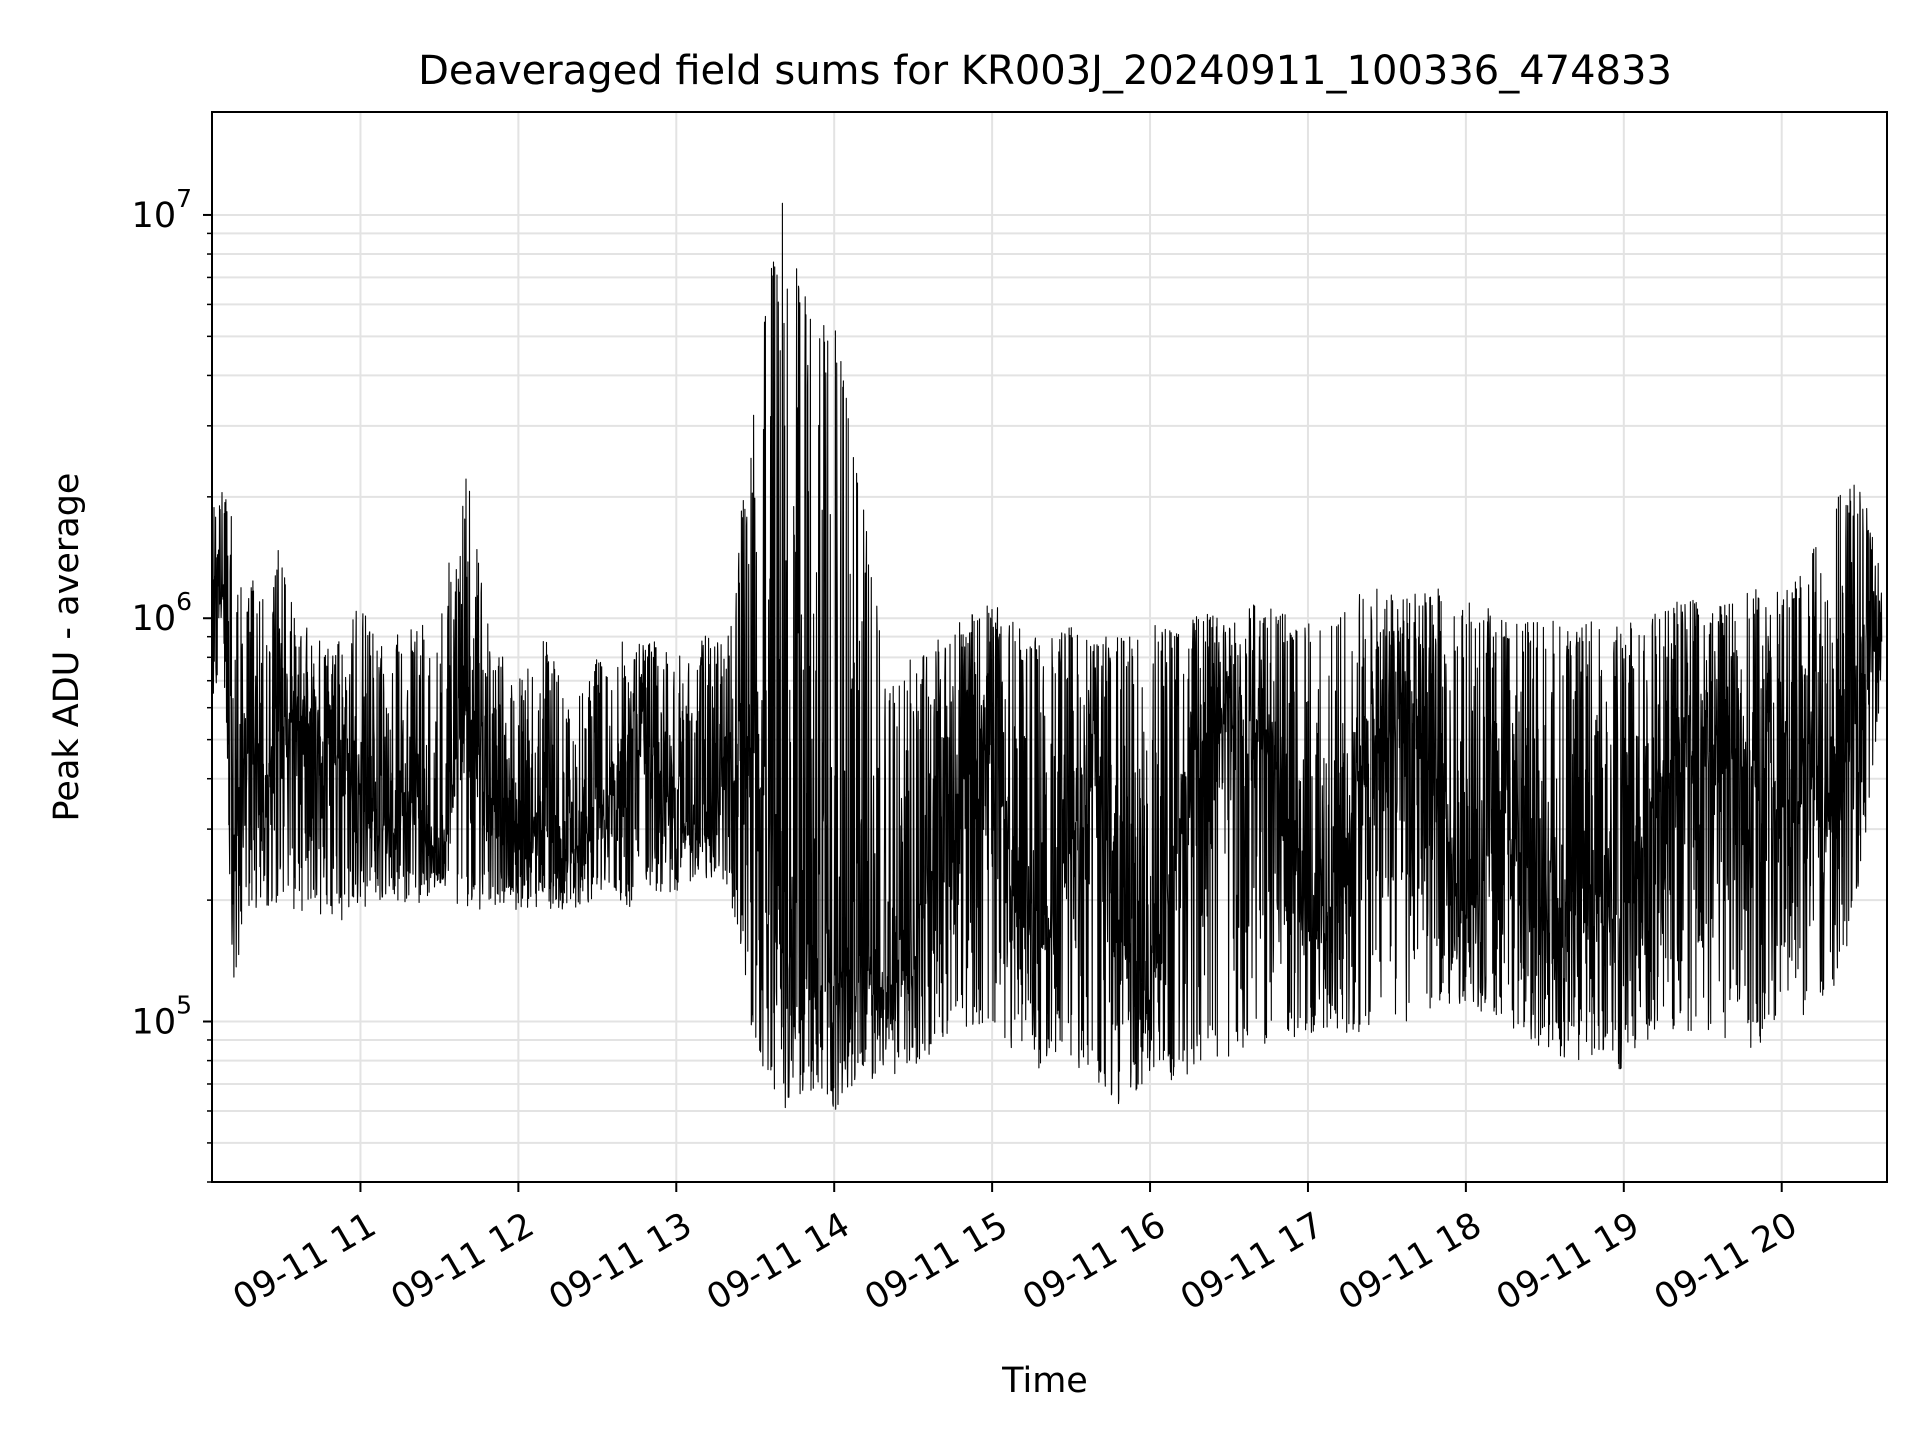  I want to click on y-tick-label: 10⁵, so click(162, 1017).